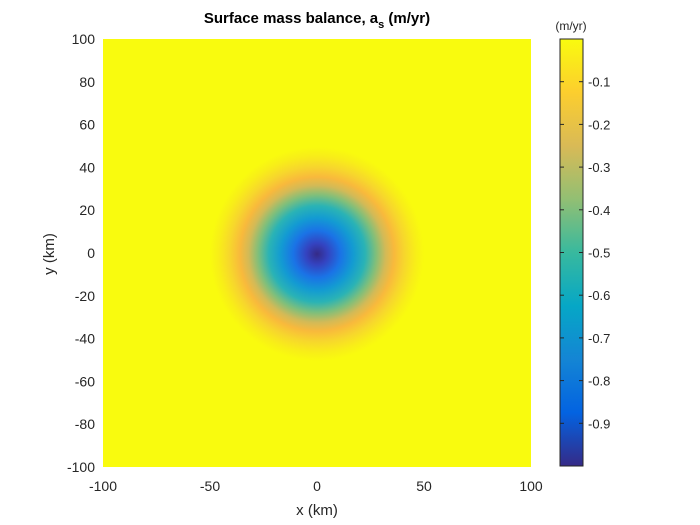  Describe the element at coordinates (291, 18) in the screenshot. I see `chart-title-main: Surface mass balance, a` at that location.